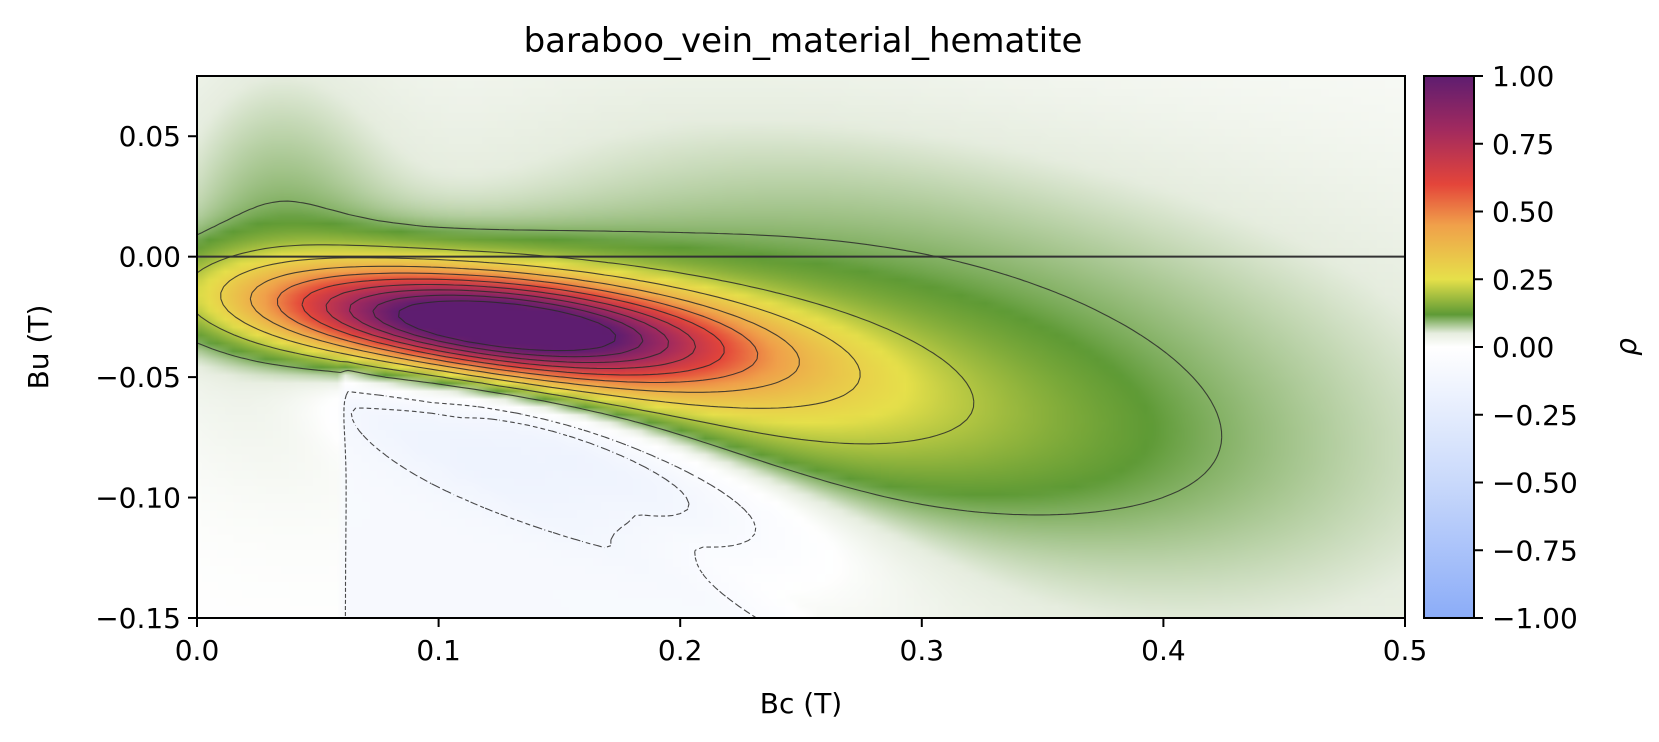 This screenshot has width=1659, height=742. What do you see at coordinates (1405, 650) in the screenshot?
I see `x-tick-label: 0.5` at bounding box center [1405, 650].